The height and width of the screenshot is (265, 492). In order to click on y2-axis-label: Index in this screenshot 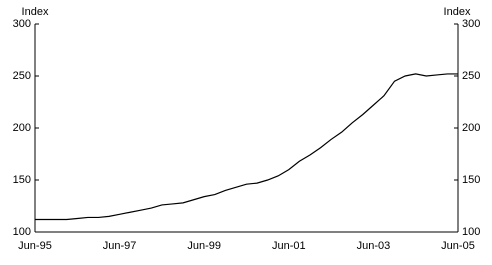, I will do `click(457, 12)`.